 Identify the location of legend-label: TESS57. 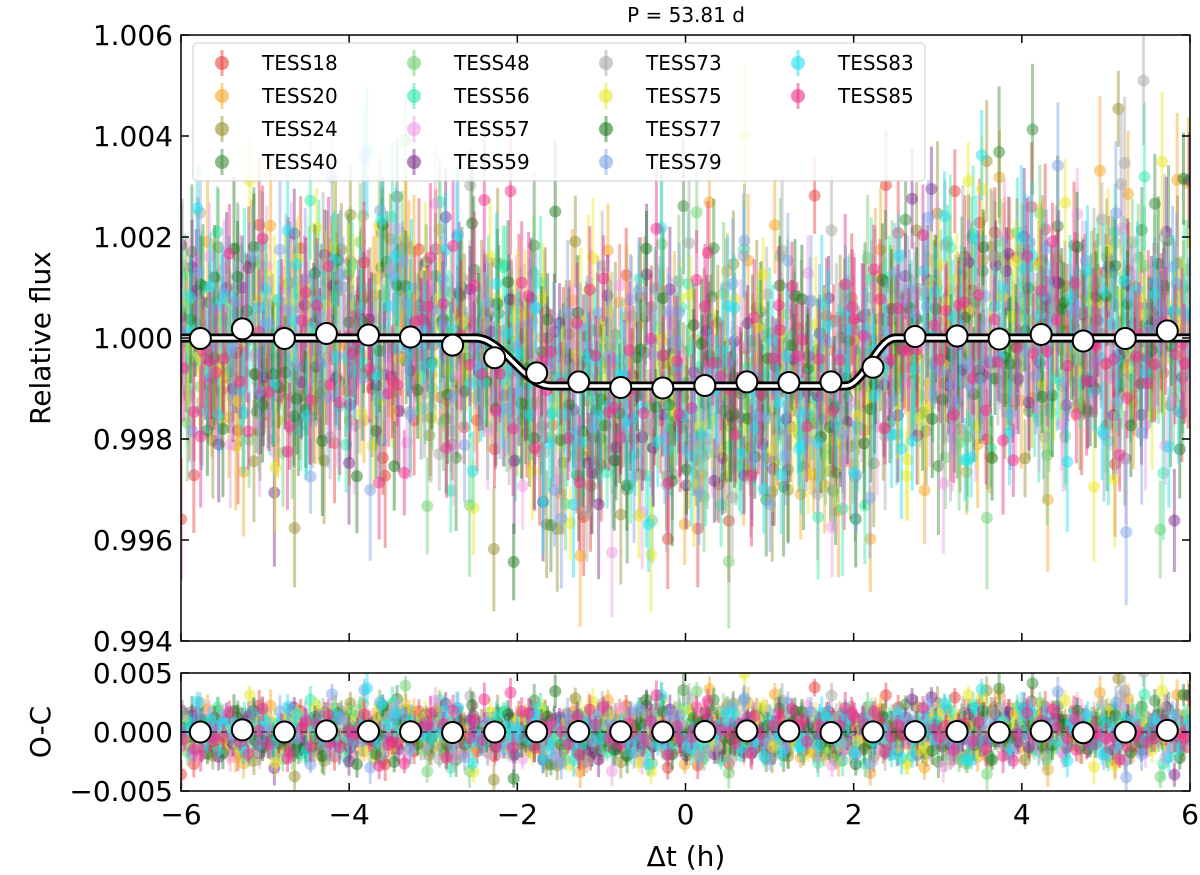
(491, 129).